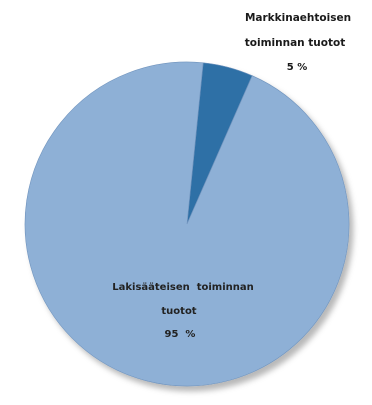 The image size is (372, 405). I want to click on slice-value-market: 5 %, so click(297, 67).